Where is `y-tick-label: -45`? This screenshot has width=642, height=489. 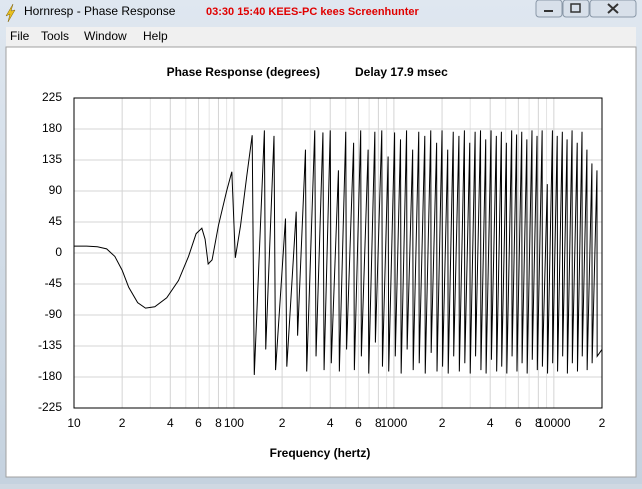 y-tick-label: -45 is located at coordinates (54, 283).